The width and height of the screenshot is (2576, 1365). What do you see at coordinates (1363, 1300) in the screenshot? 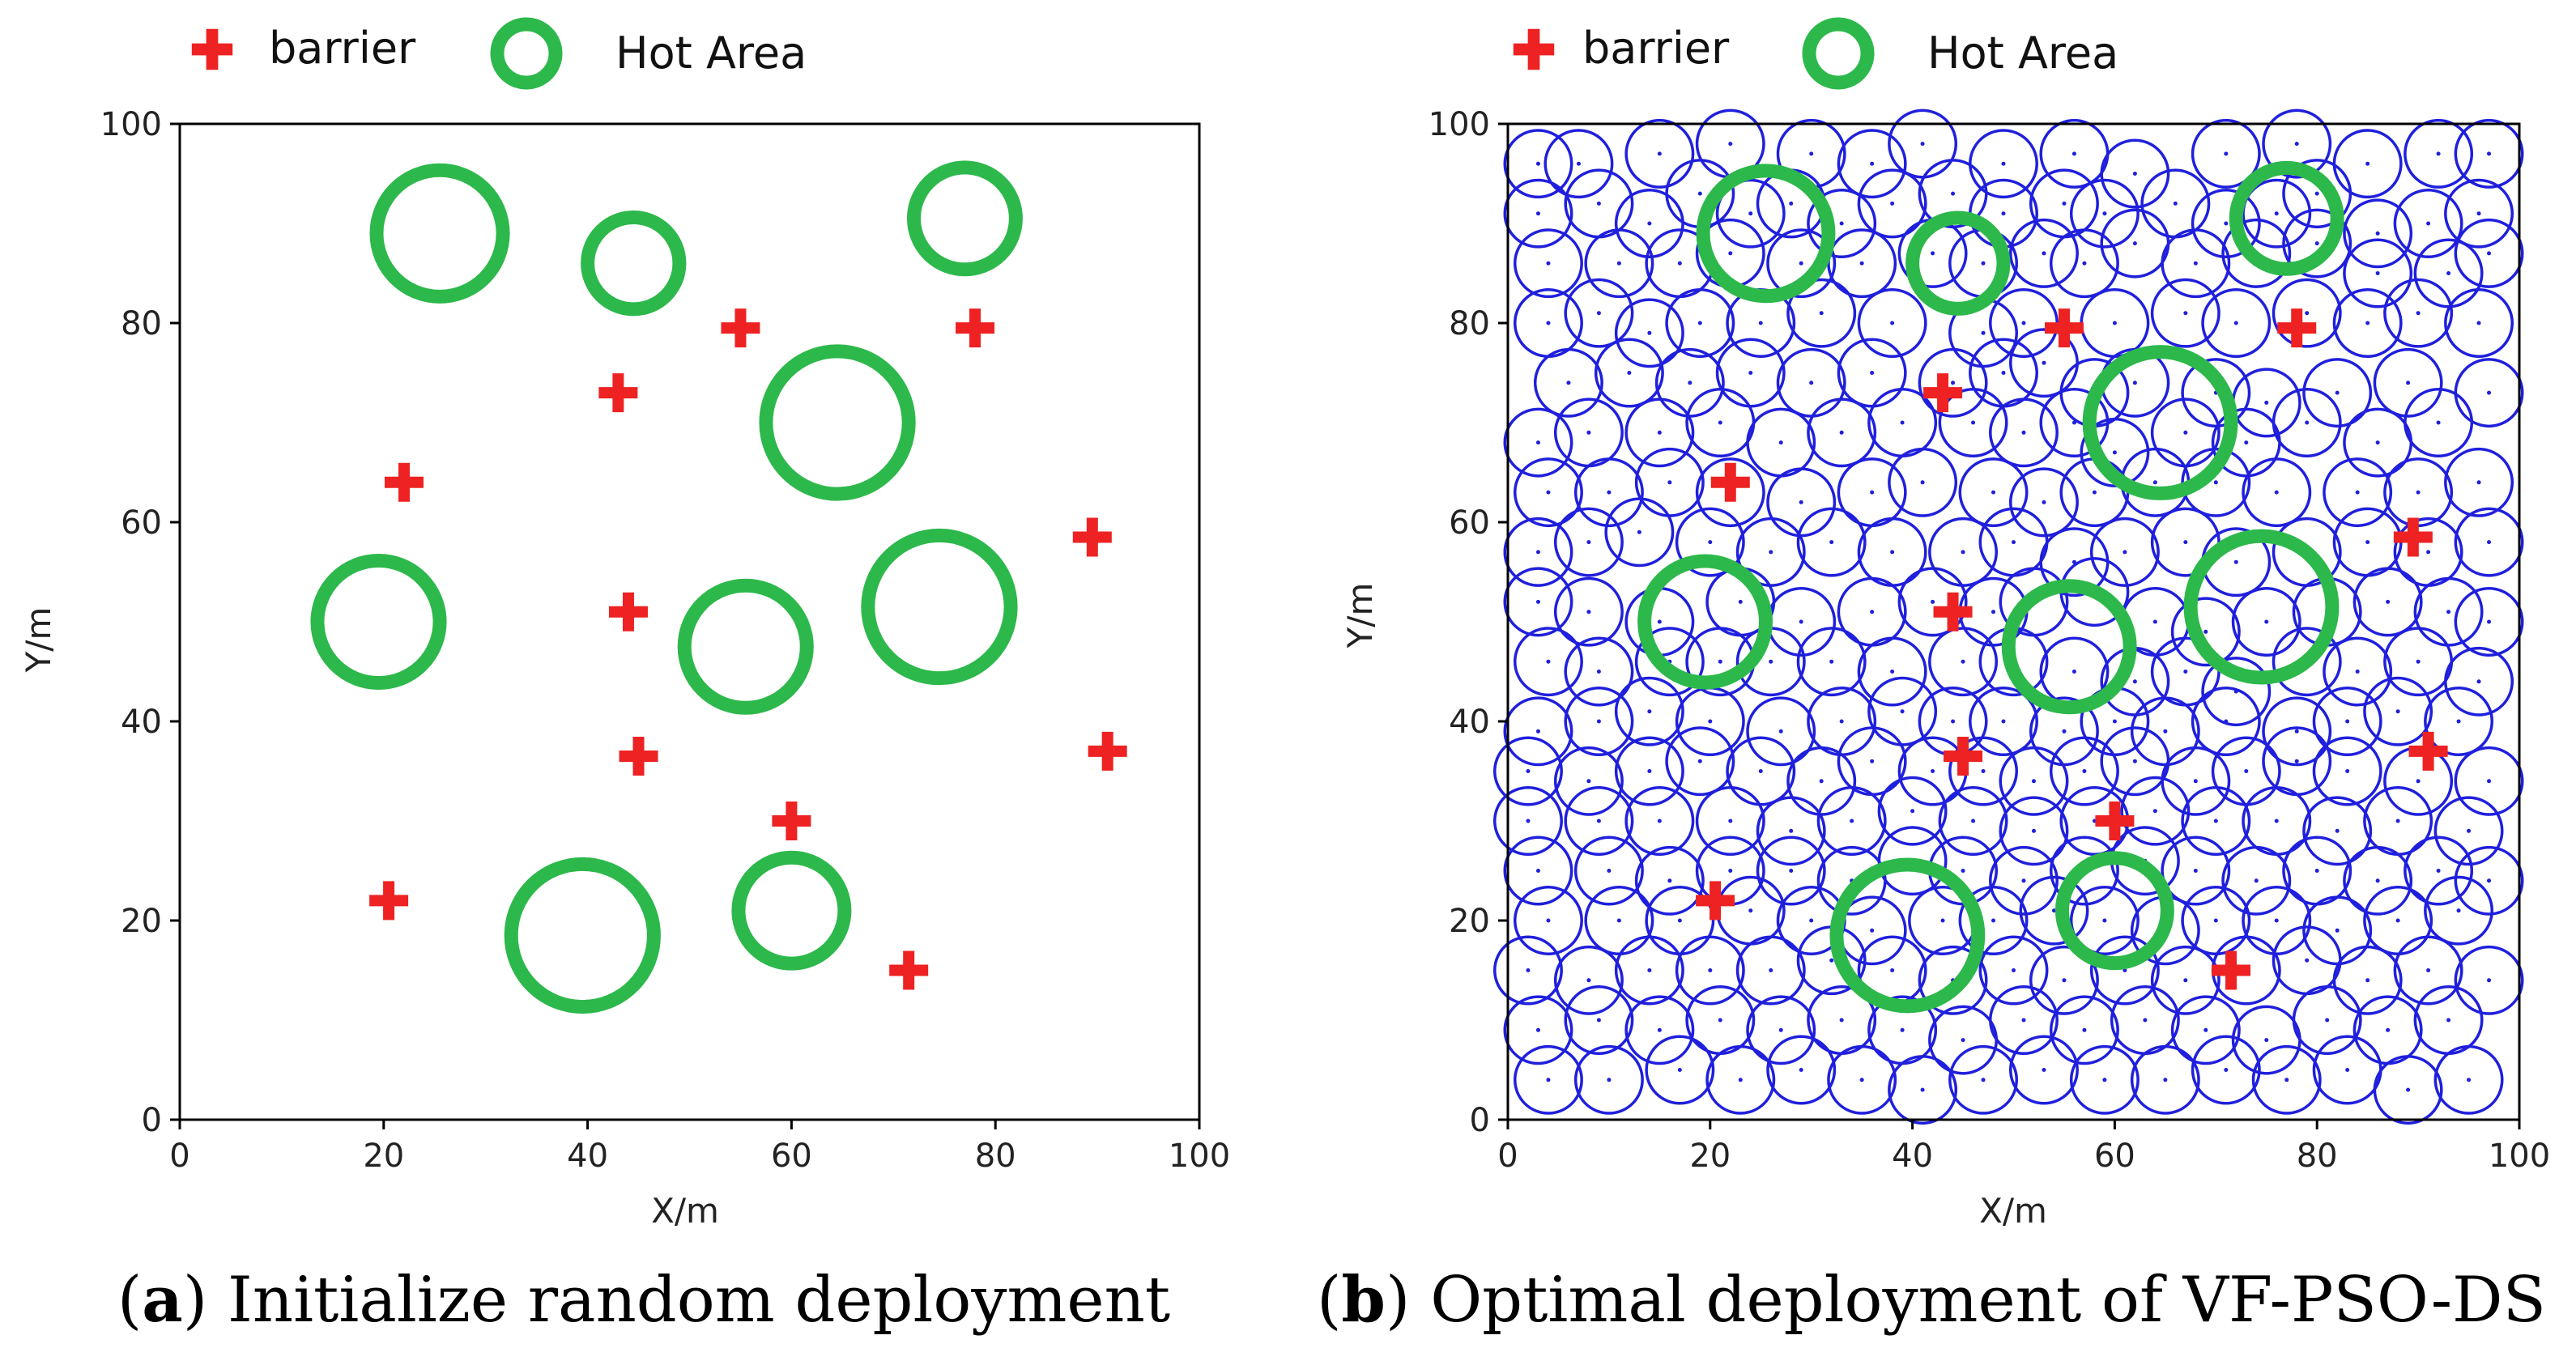
I see `panel-letter-b: b` at bounding box center [1363, 1300].